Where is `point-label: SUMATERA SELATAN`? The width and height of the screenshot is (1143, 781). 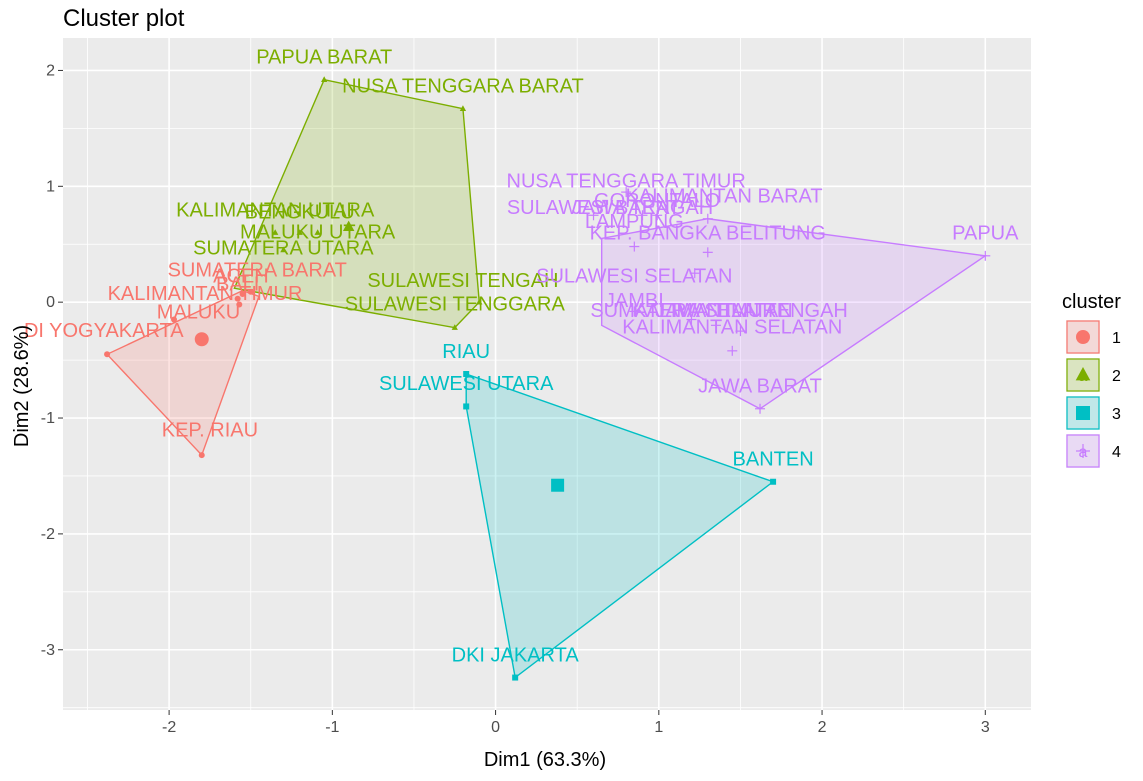
point-label: SUMATERA SELATAN is located at coordinates (691, 311).